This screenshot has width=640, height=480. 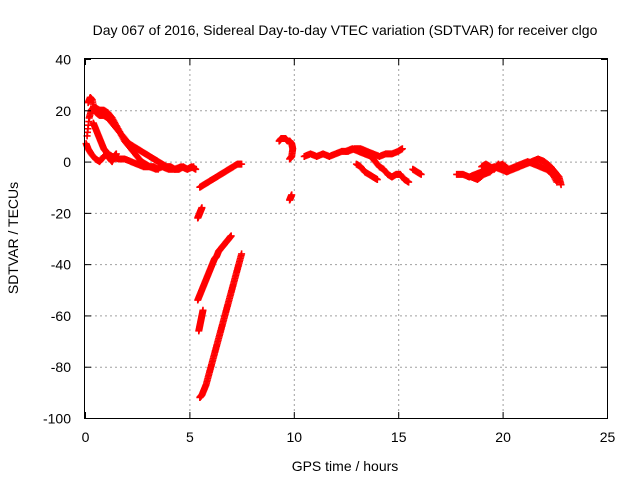 I want to click on y-tick-label: -80, so click(x=61, y=367).